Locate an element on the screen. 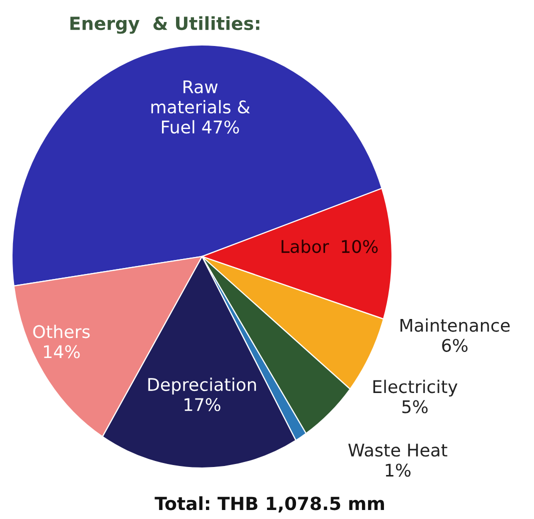  data-label: 6% is located at coordinates (455, 345).